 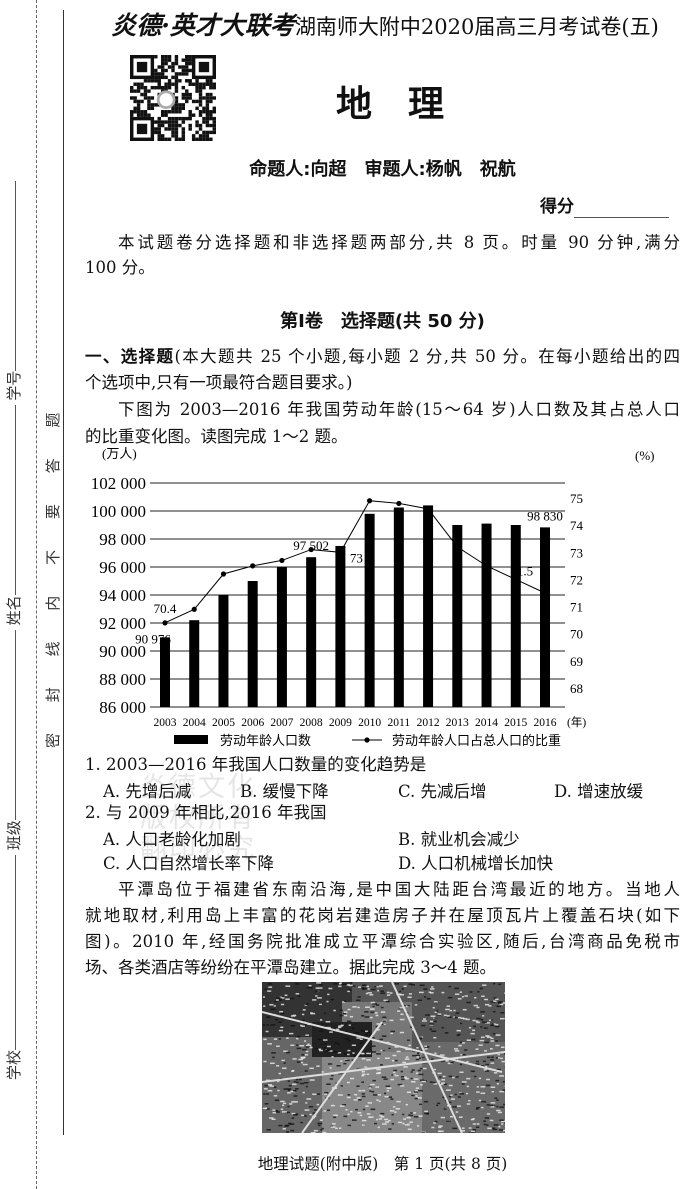 What do you see at coordinates (223, 574) in the screenshot?
I see `ratio-point-2005` at bounding box center [223, 574].